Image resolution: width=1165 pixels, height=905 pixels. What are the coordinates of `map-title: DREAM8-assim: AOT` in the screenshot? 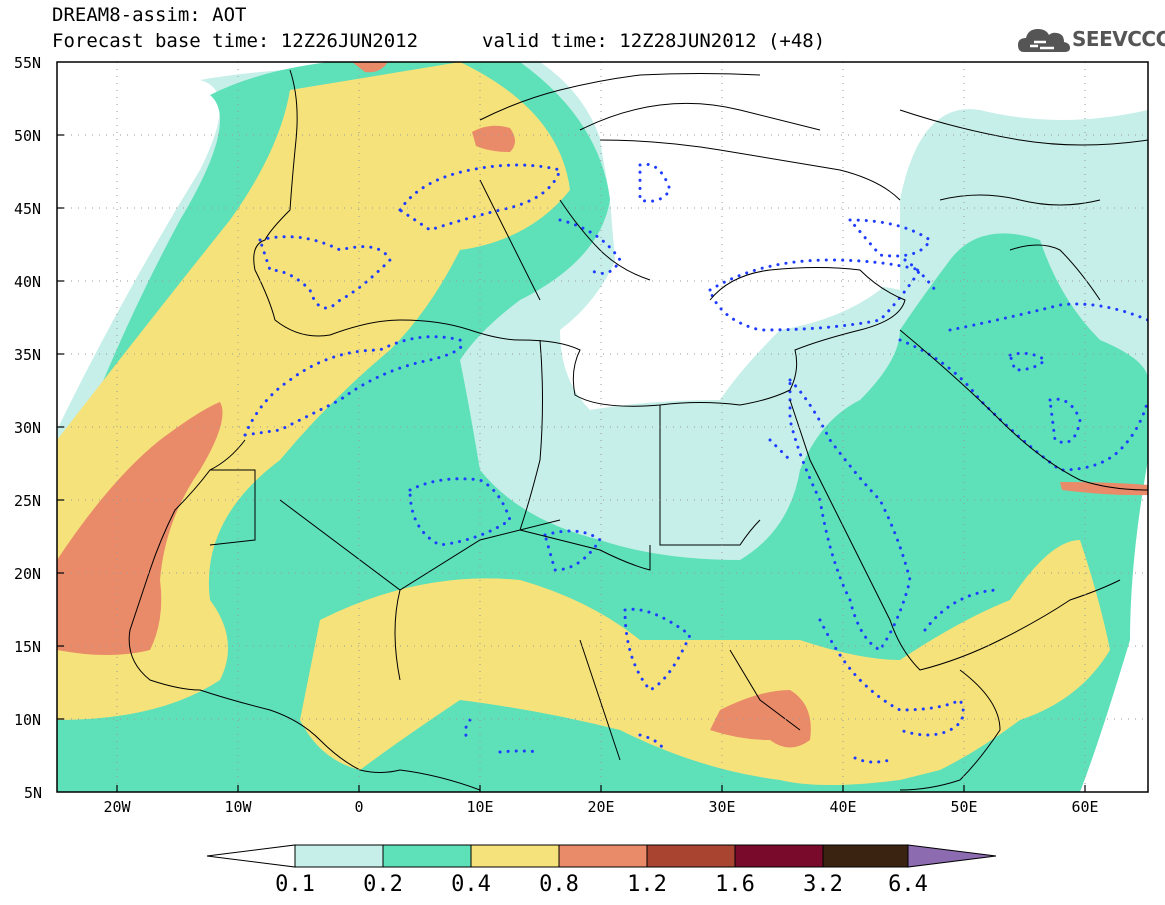 It's located at (149, 15).